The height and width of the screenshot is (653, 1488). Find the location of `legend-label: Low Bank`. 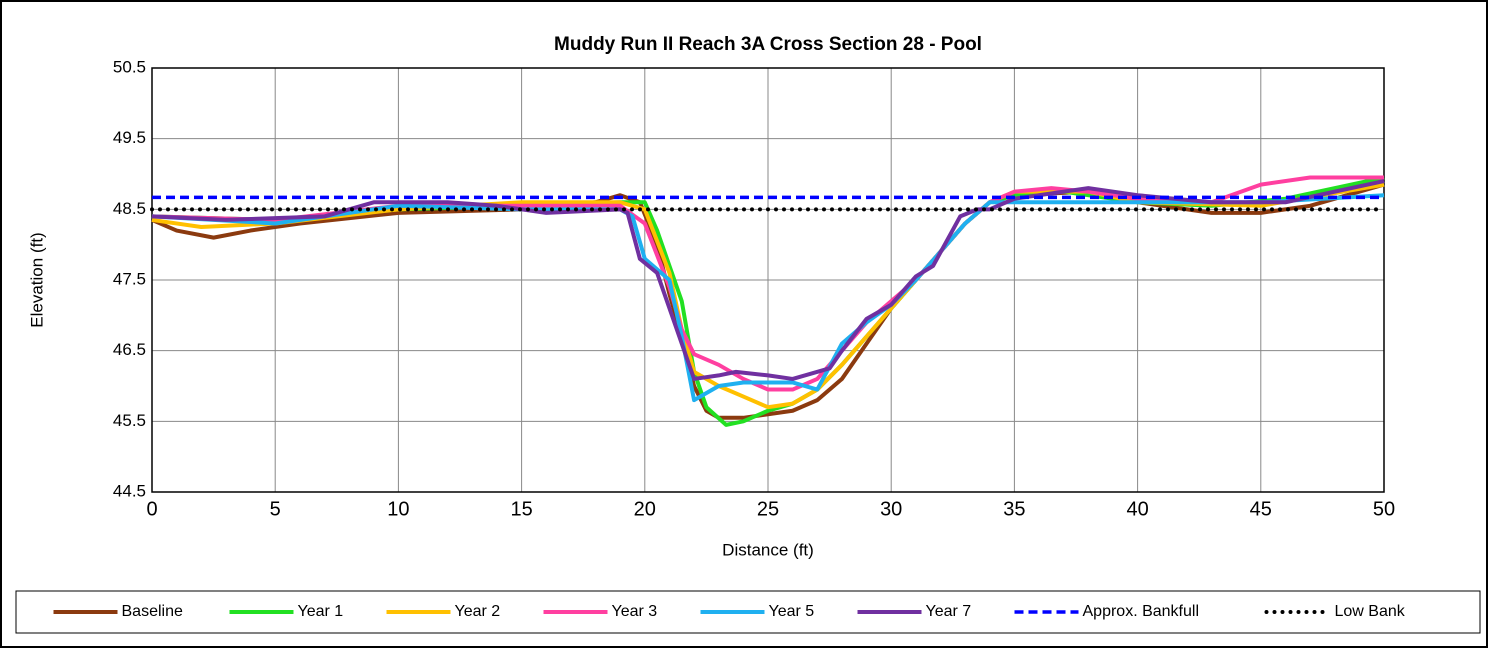

legend-label: Low Bank is located at coordinates (1370, 611).